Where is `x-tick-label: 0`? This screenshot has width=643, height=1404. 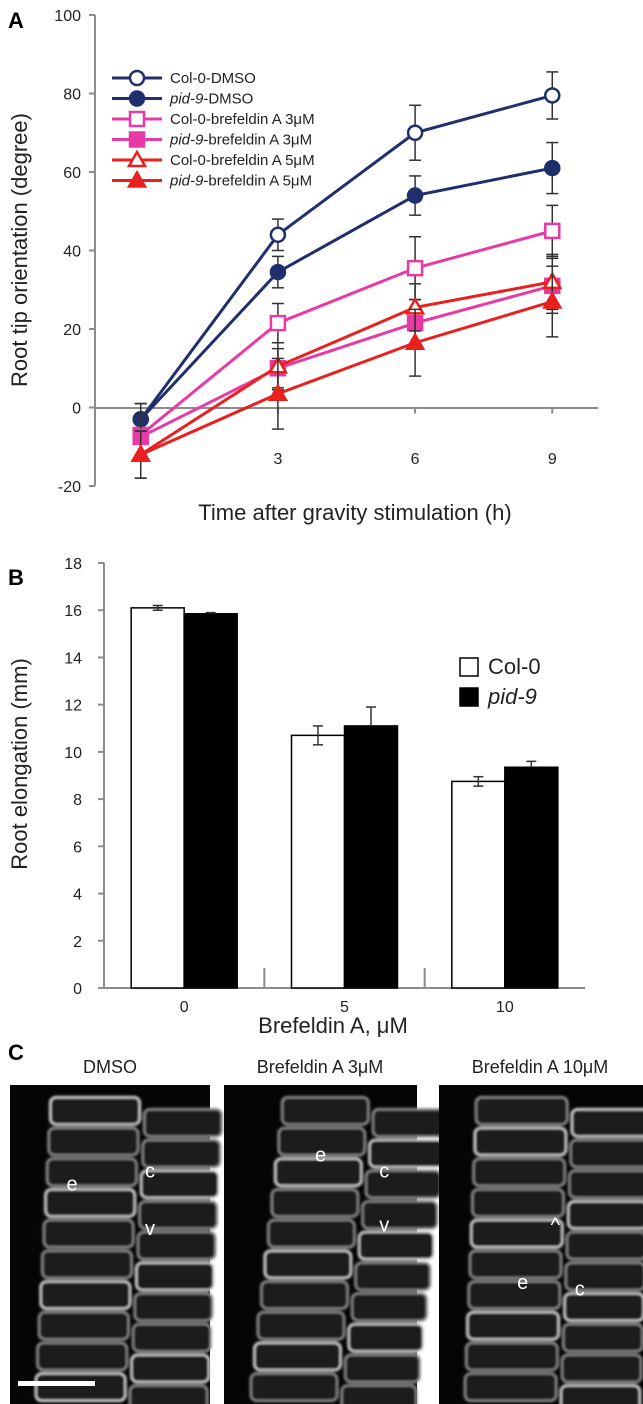 x-tick-label: 0 is located at coordinates (184, 1007).